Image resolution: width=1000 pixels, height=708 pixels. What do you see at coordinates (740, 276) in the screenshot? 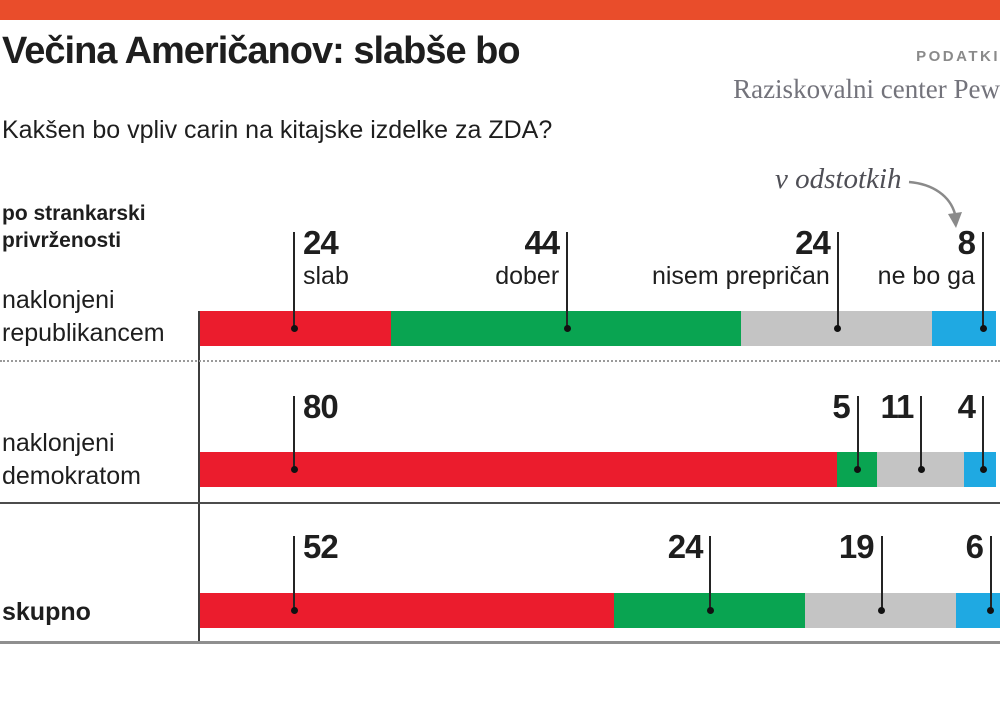
I see `category-label: nisem prepričan` at bounding box center [740, 276].